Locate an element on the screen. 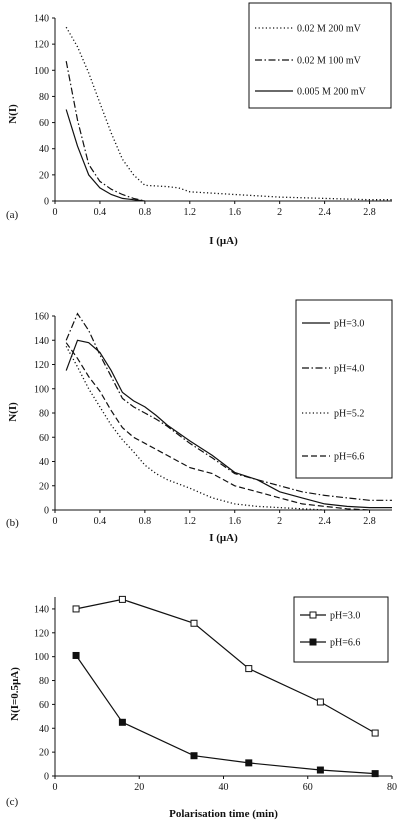  legend-label: 0.005 M 200 mV is located at coordinates (332, 92).